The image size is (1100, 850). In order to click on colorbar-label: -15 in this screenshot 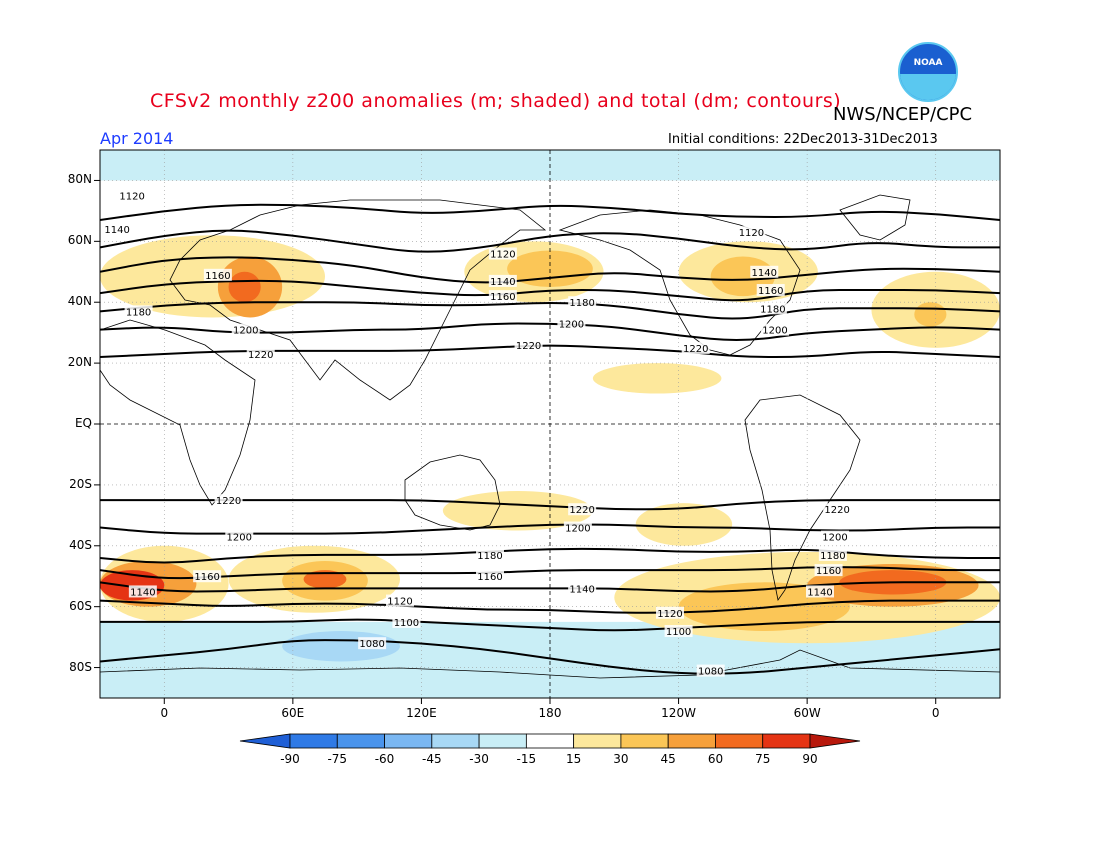, I will do `click(526, 759)`.